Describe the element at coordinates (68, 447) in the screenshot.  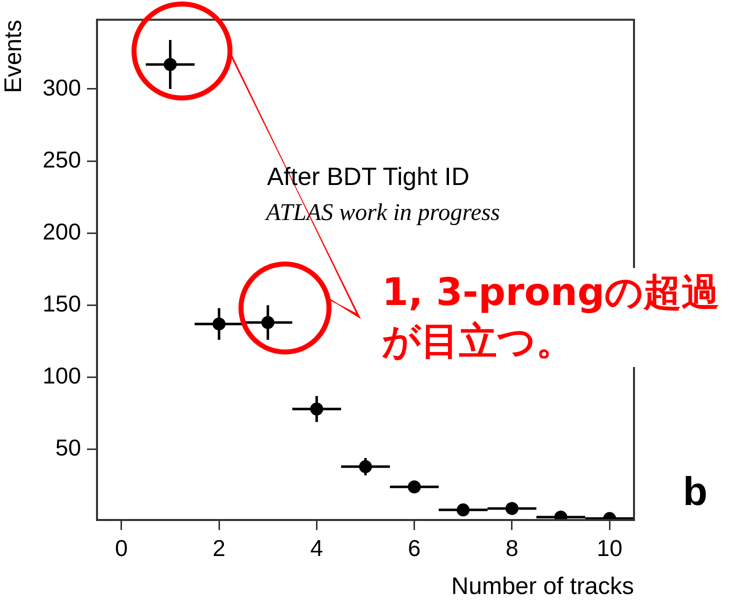
I see `y-tick-label: 50` at that location.